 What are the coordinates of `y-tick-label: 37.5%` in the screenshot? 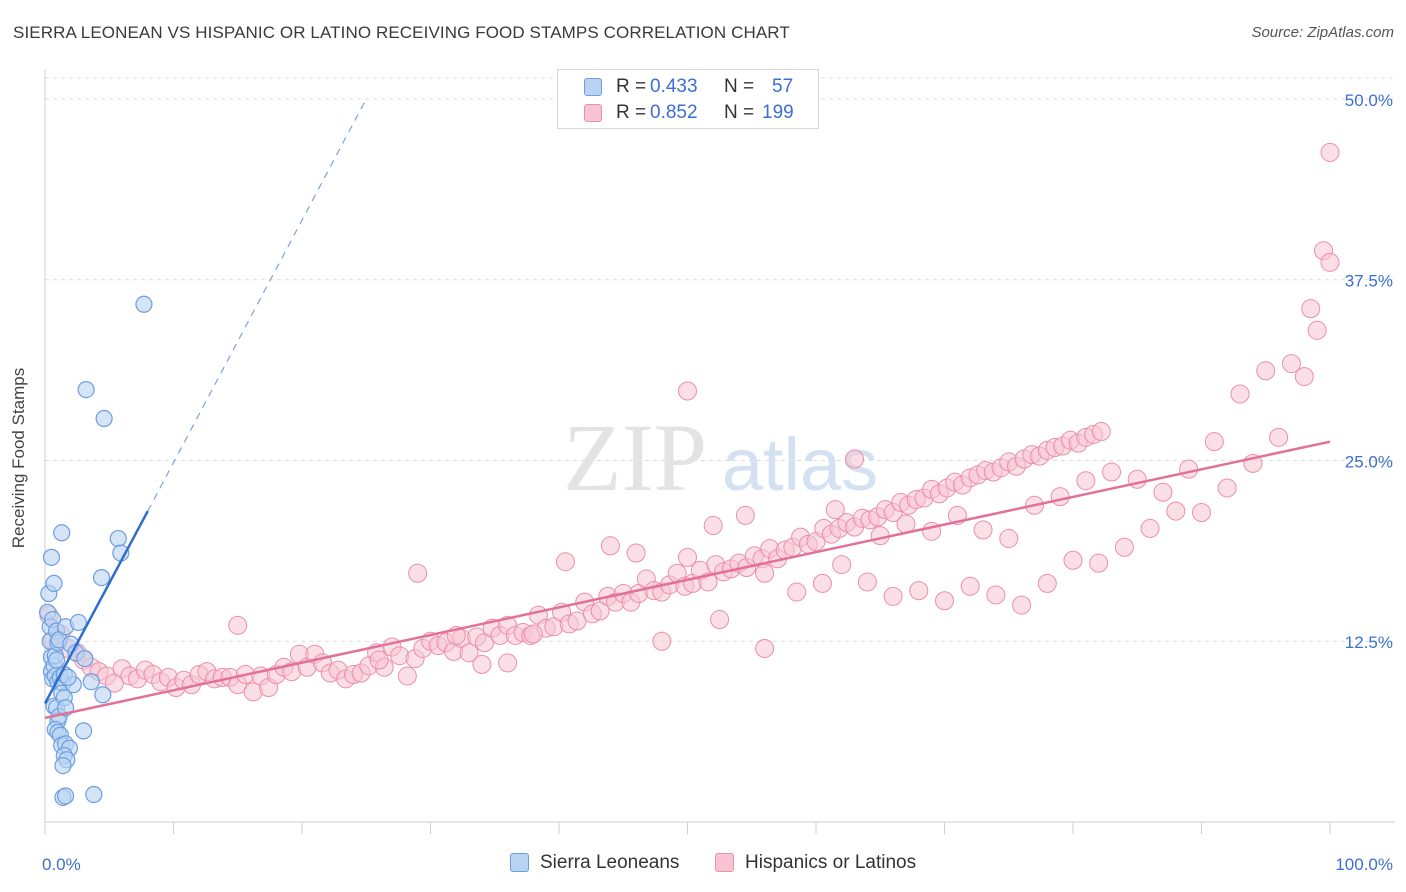 It's located at (1369, 281).